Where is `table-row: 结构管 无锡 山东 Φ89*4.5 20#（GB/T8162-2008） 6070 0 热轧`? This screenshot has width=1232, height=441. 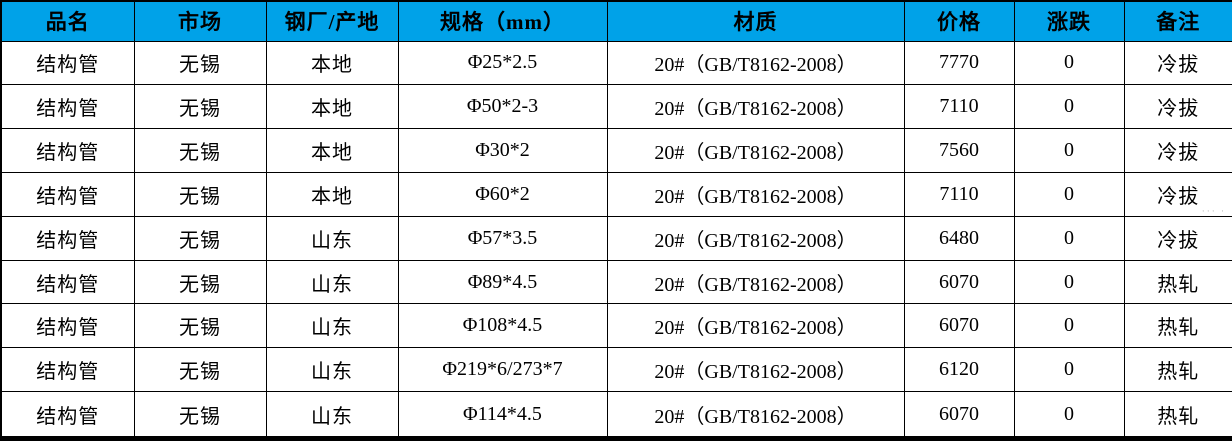 table-row: 结构管 无锡 山东 Φ89*4.5 20#（GB/T8162-2008） 6070 0 热轧 is located at coordinates (616, 282).